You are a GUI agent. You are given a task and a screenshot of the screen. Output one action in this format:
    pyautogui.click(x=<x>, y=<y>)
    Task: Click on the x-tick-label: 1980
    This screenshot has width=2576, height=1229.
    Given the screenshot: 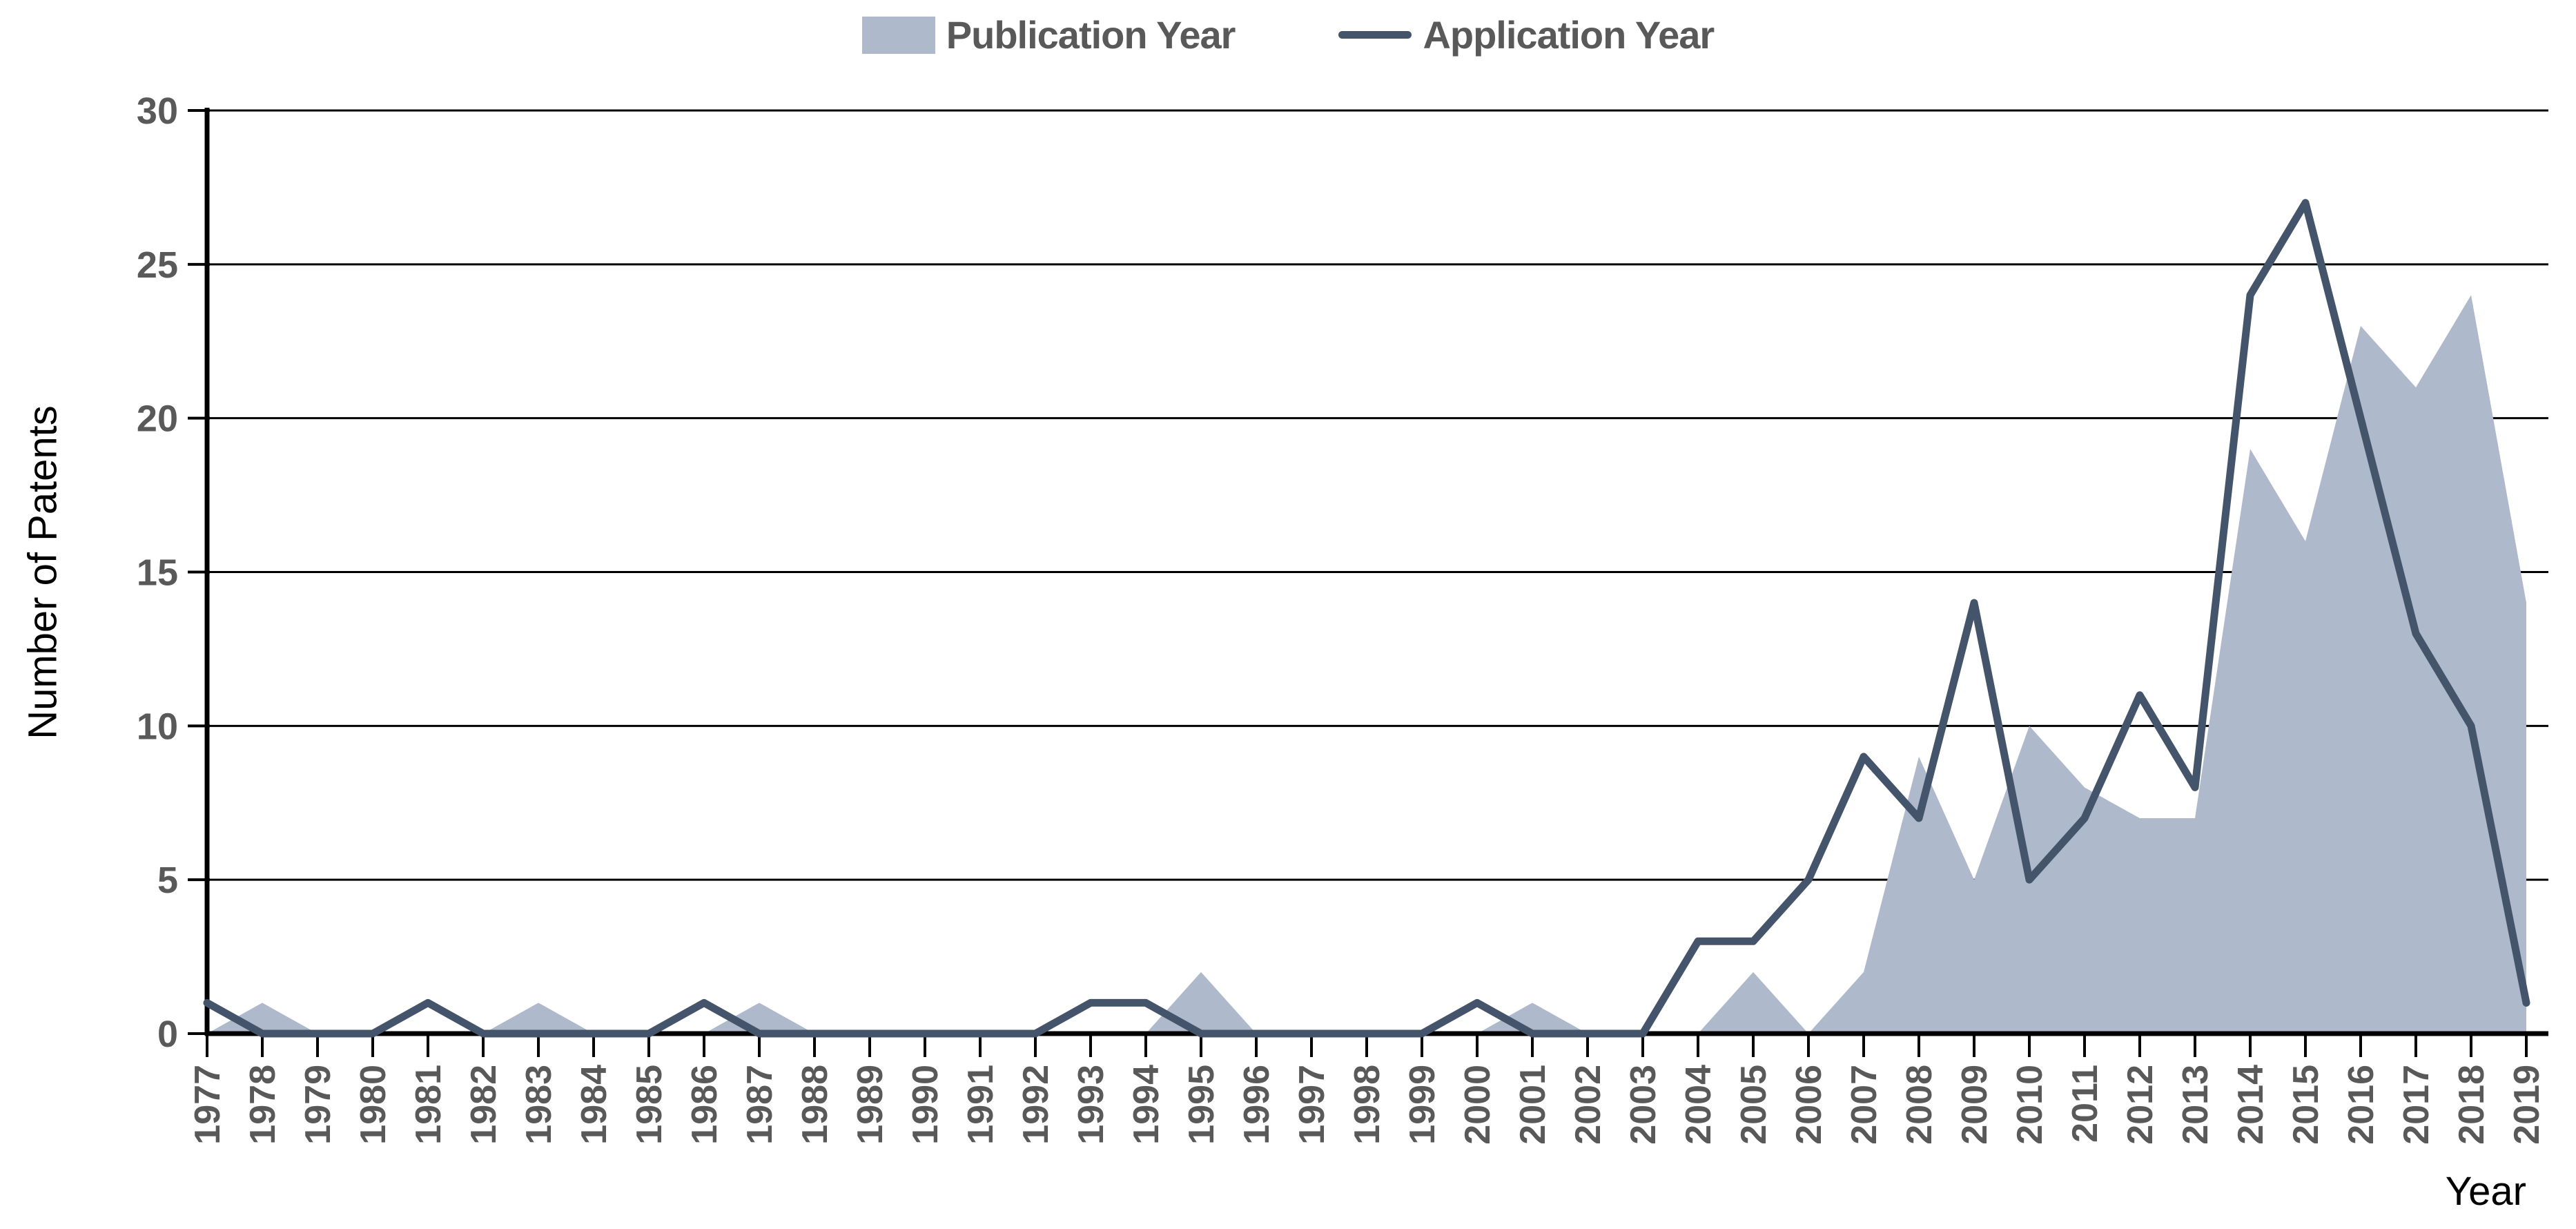 What is the action you would take?
    pyautogui.click(x=373, y=1105)
    